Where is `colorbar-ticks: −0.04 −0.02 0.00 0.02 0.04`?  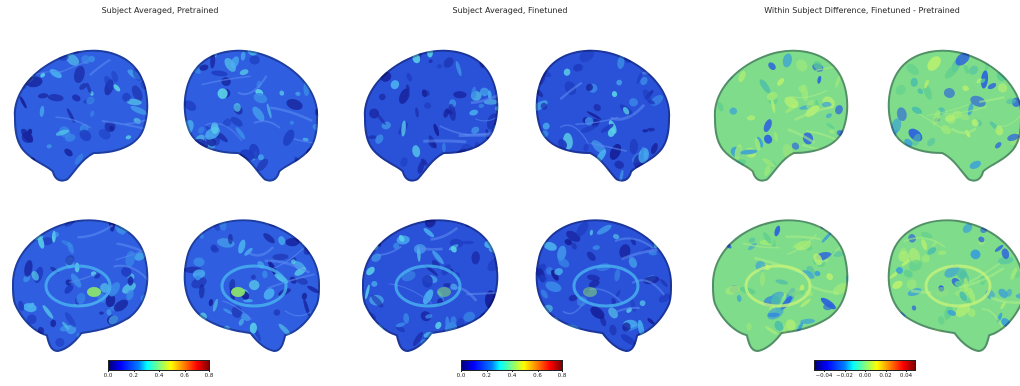
colorbar-ticks: −0.04 −0.02 0.00 0.02 0.04 is located at coordinates (865, 377).